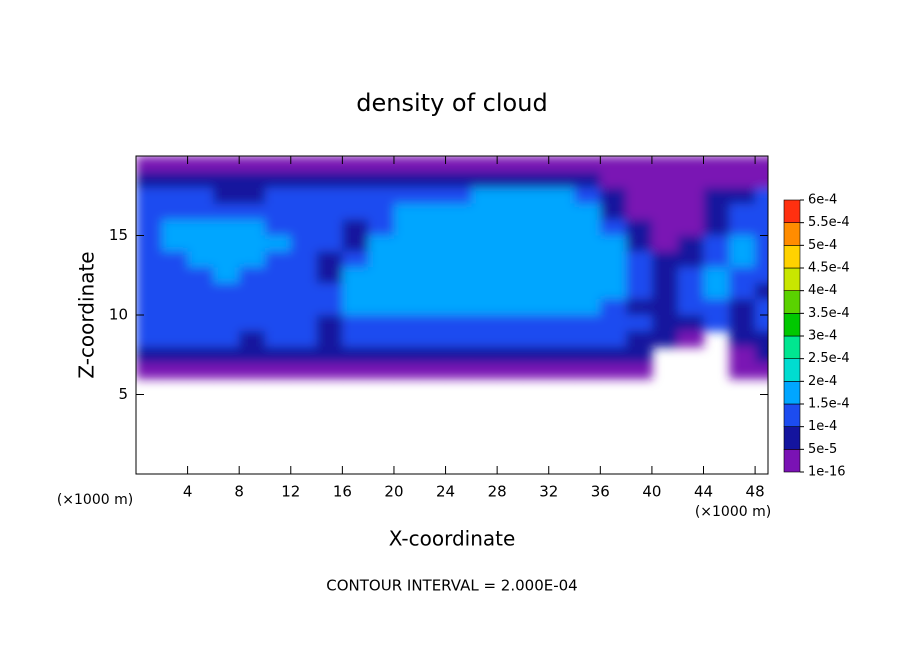 The image size is (904, 654). Describe the element at coordinates (829, 404) in the screenshot. I see `colorbar-label: 1.5e-4` at that location.